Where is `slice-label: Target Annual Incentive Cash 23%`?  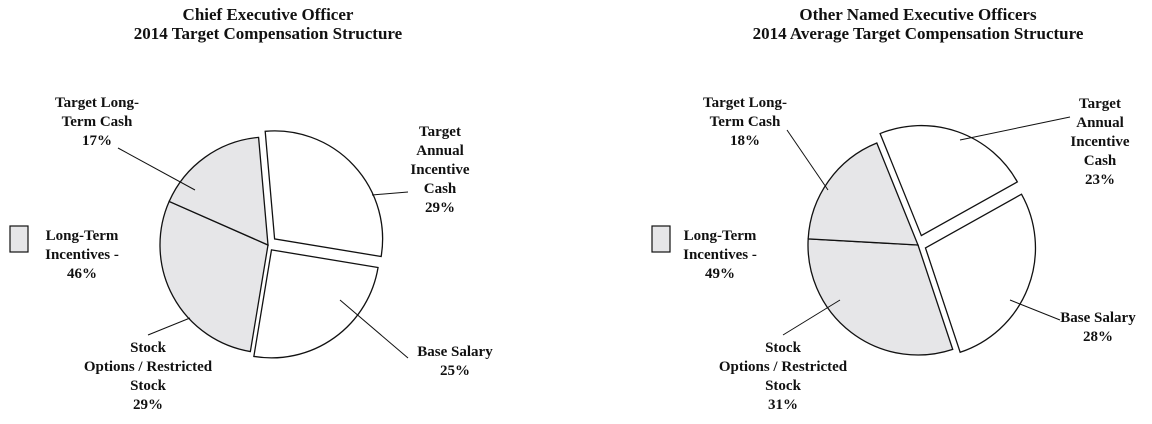 slice-label: Target Annual Incentive Cash 23% is located at coordinates (1100, 142).